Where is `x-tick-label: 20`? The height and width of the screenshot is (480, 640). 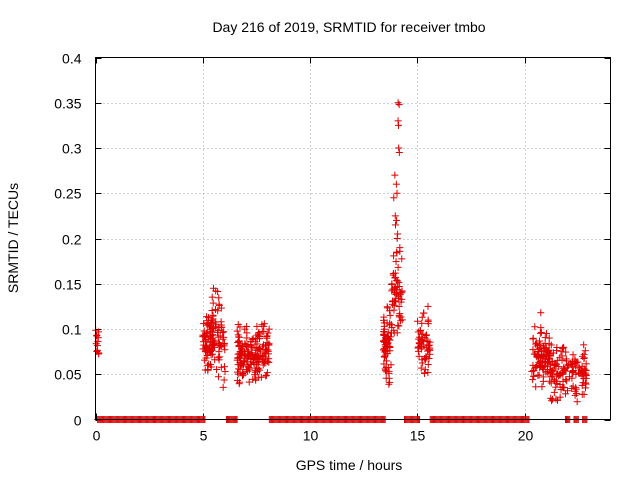 x-tick-label: 20 is located at coordinates (526, 436).